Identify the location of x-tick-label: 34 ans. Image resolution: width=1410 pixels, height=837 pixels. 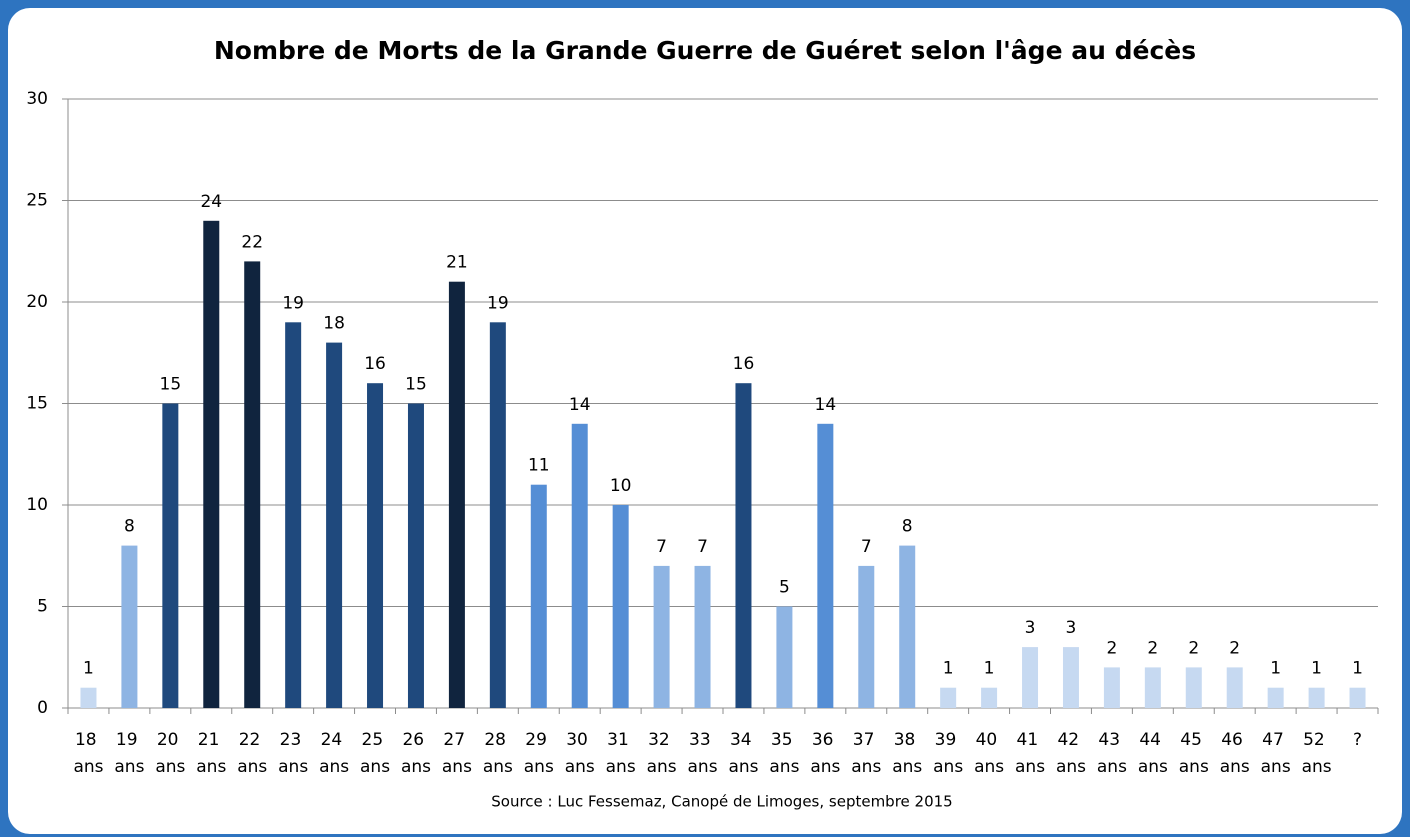
(743, 753).